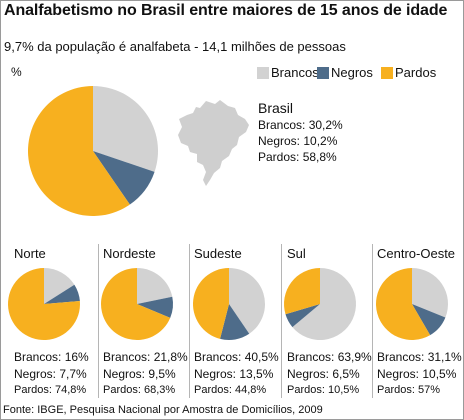  I want to click on nordeste-negros-value: Negros: 9,5%, so click(139, 374).